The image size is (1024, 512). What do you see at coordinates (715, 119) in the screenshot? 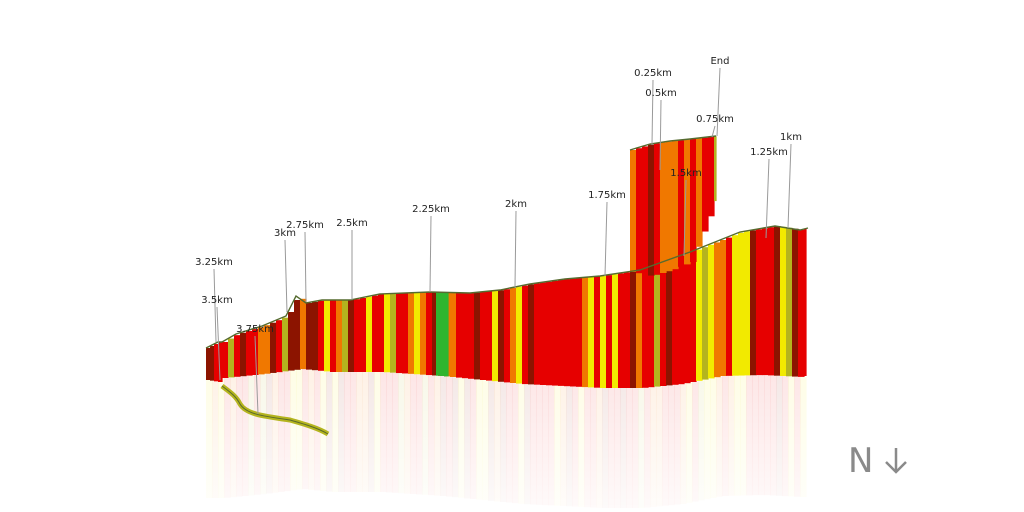
I see `distance-label: 0.75km` at bounding box center [715, 119].